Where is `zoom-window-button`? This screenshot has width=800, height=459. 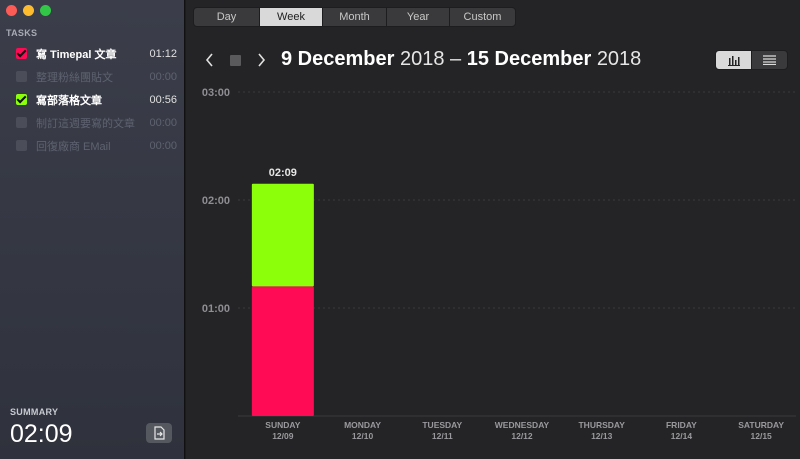 zoom-window-button is located at coordinates (45, 10).